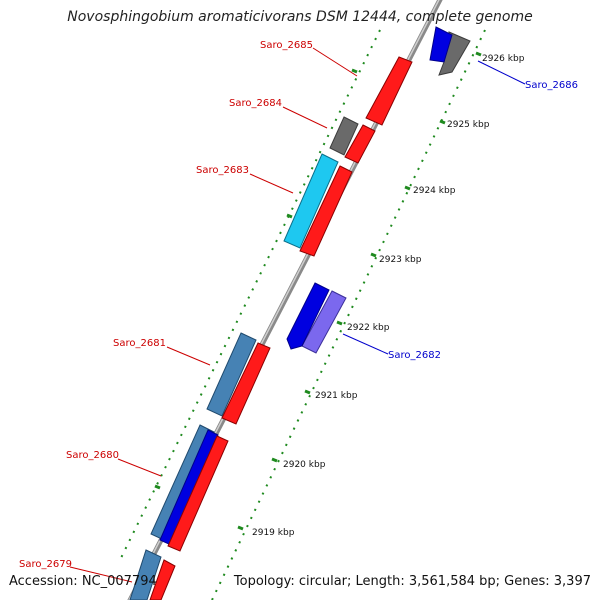  What do you see at coordinates (45, 564) in the screenshot?
I see `gene-label-saro-2679: Saro_2679` at bounding box center [45, 564].